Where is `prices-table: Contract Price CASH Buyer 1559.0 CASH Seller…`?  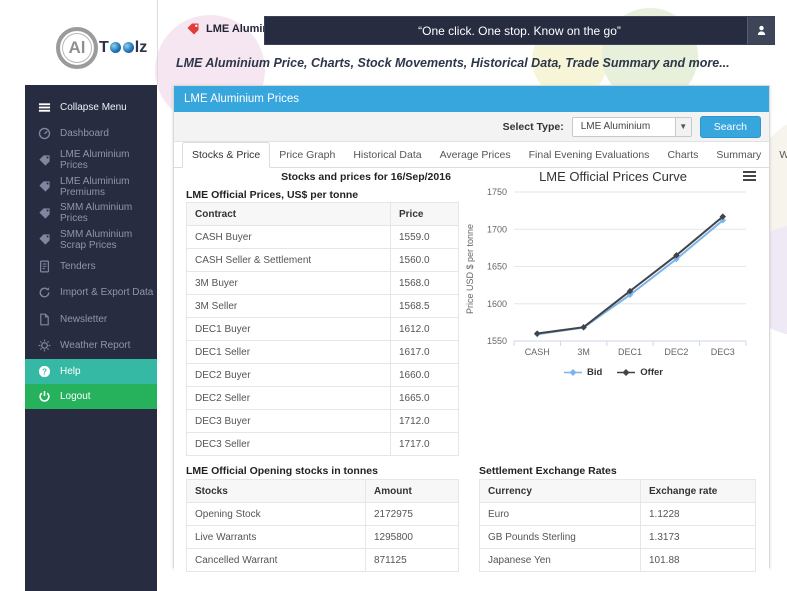 prices-table: Contract Price CASH Buyer 1559.0 CASH Seller… is located at coordinates (322, 329).